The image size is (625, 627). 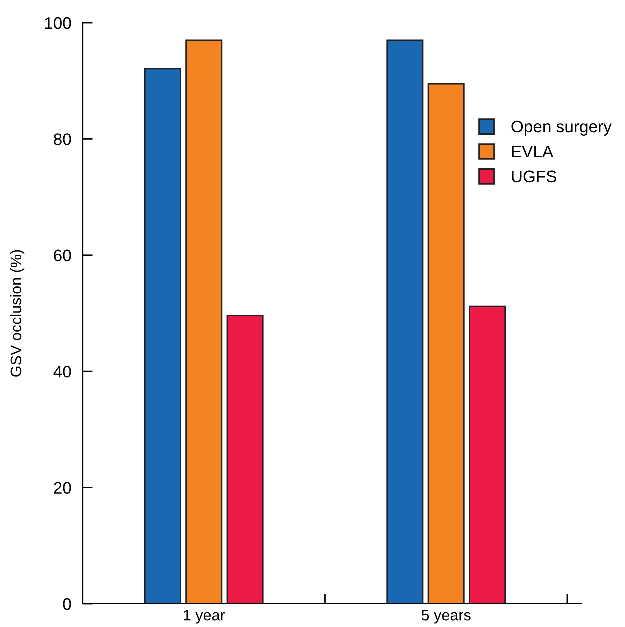 What do you see at coordinates (63, 488) in the screenshot?
I see `y-tick-label: 20` at bounding box center [63, 488].